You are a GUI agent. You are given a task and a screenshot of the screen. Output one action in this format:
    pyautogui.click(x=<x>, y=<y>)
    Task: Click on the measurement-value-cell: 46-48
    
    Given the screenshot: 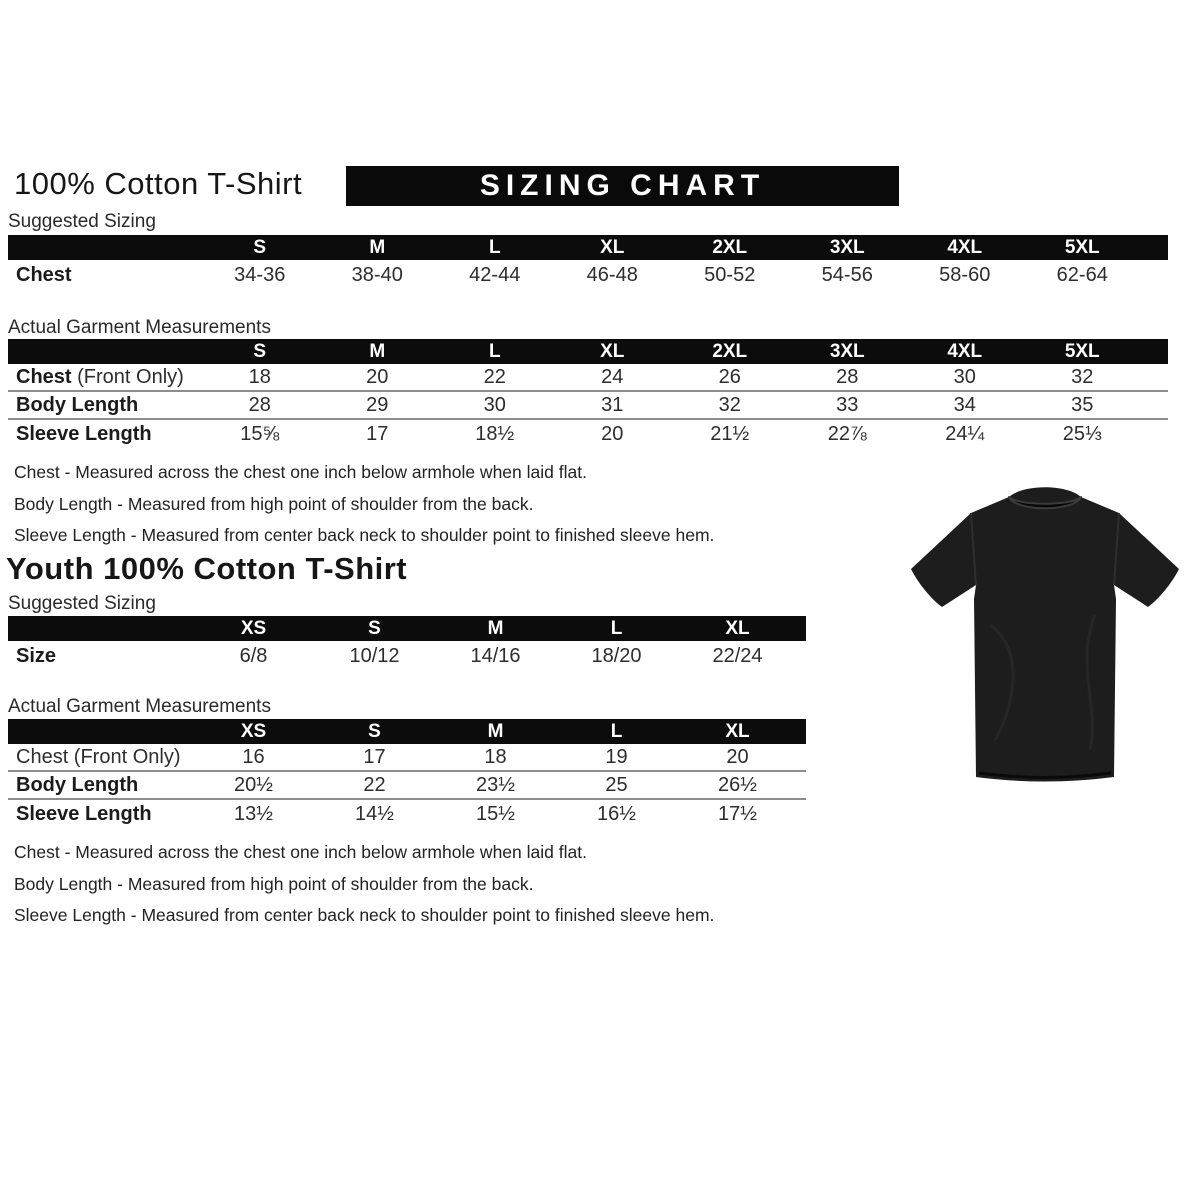 What is the action you would take?
    pyautogui.click(x=612, y=275)
    